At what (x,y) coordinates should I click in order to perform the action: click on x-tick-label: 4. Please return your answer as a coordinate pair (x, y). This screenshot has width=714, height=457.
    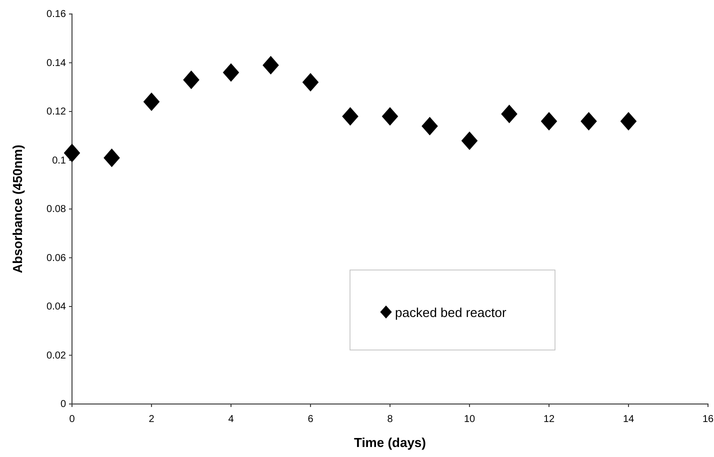
    Looking at the image, I should click on (231, 419).